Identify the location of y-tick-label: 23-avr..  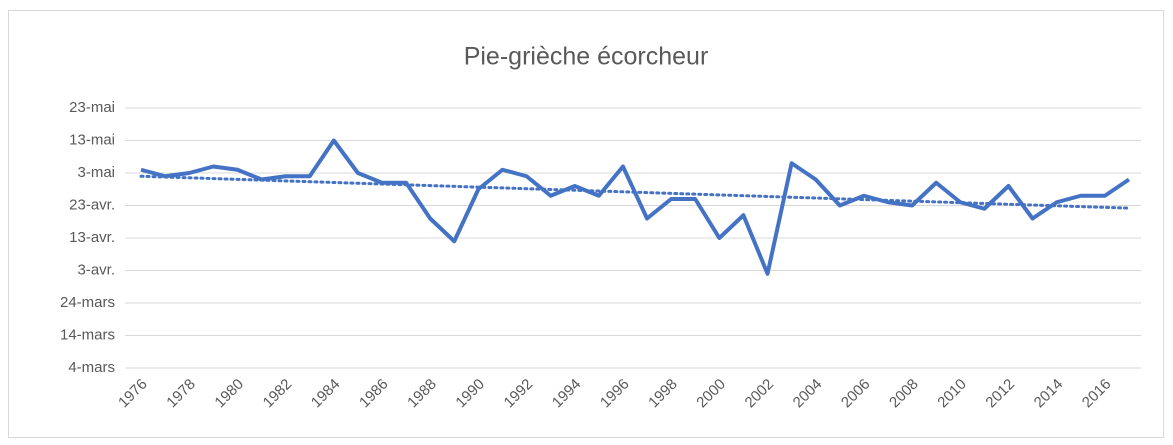
(92, 204).